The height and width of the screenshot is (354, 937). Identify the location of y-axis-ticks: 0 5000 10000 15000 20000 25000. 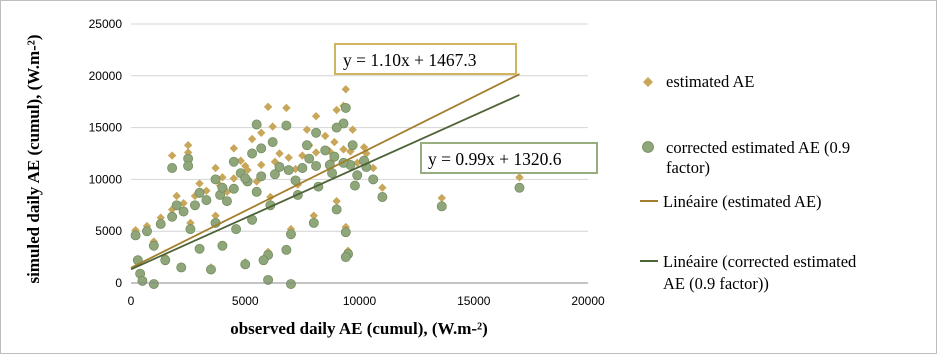
(106, 153).